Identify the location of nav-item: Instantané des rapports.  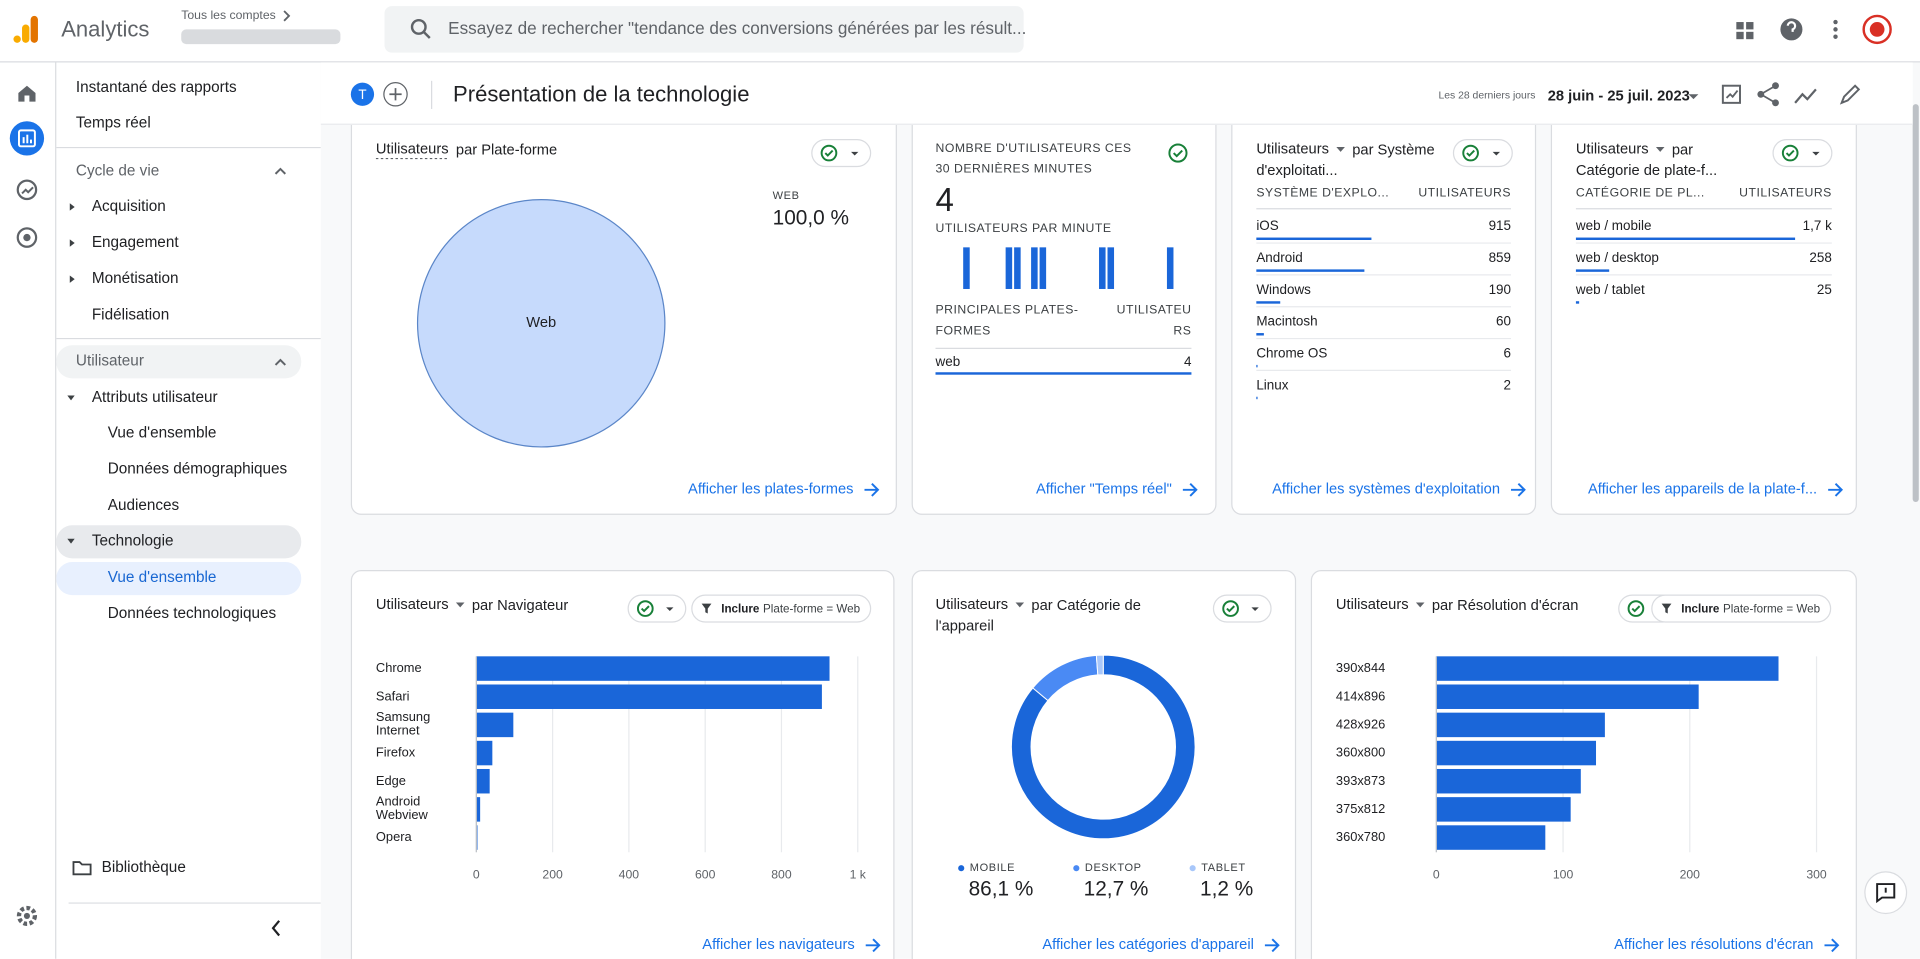
(156, 87).